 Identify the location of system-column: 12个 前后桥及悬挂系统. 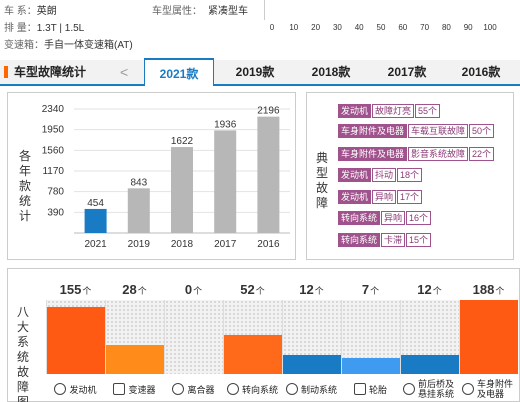
(429, 340).